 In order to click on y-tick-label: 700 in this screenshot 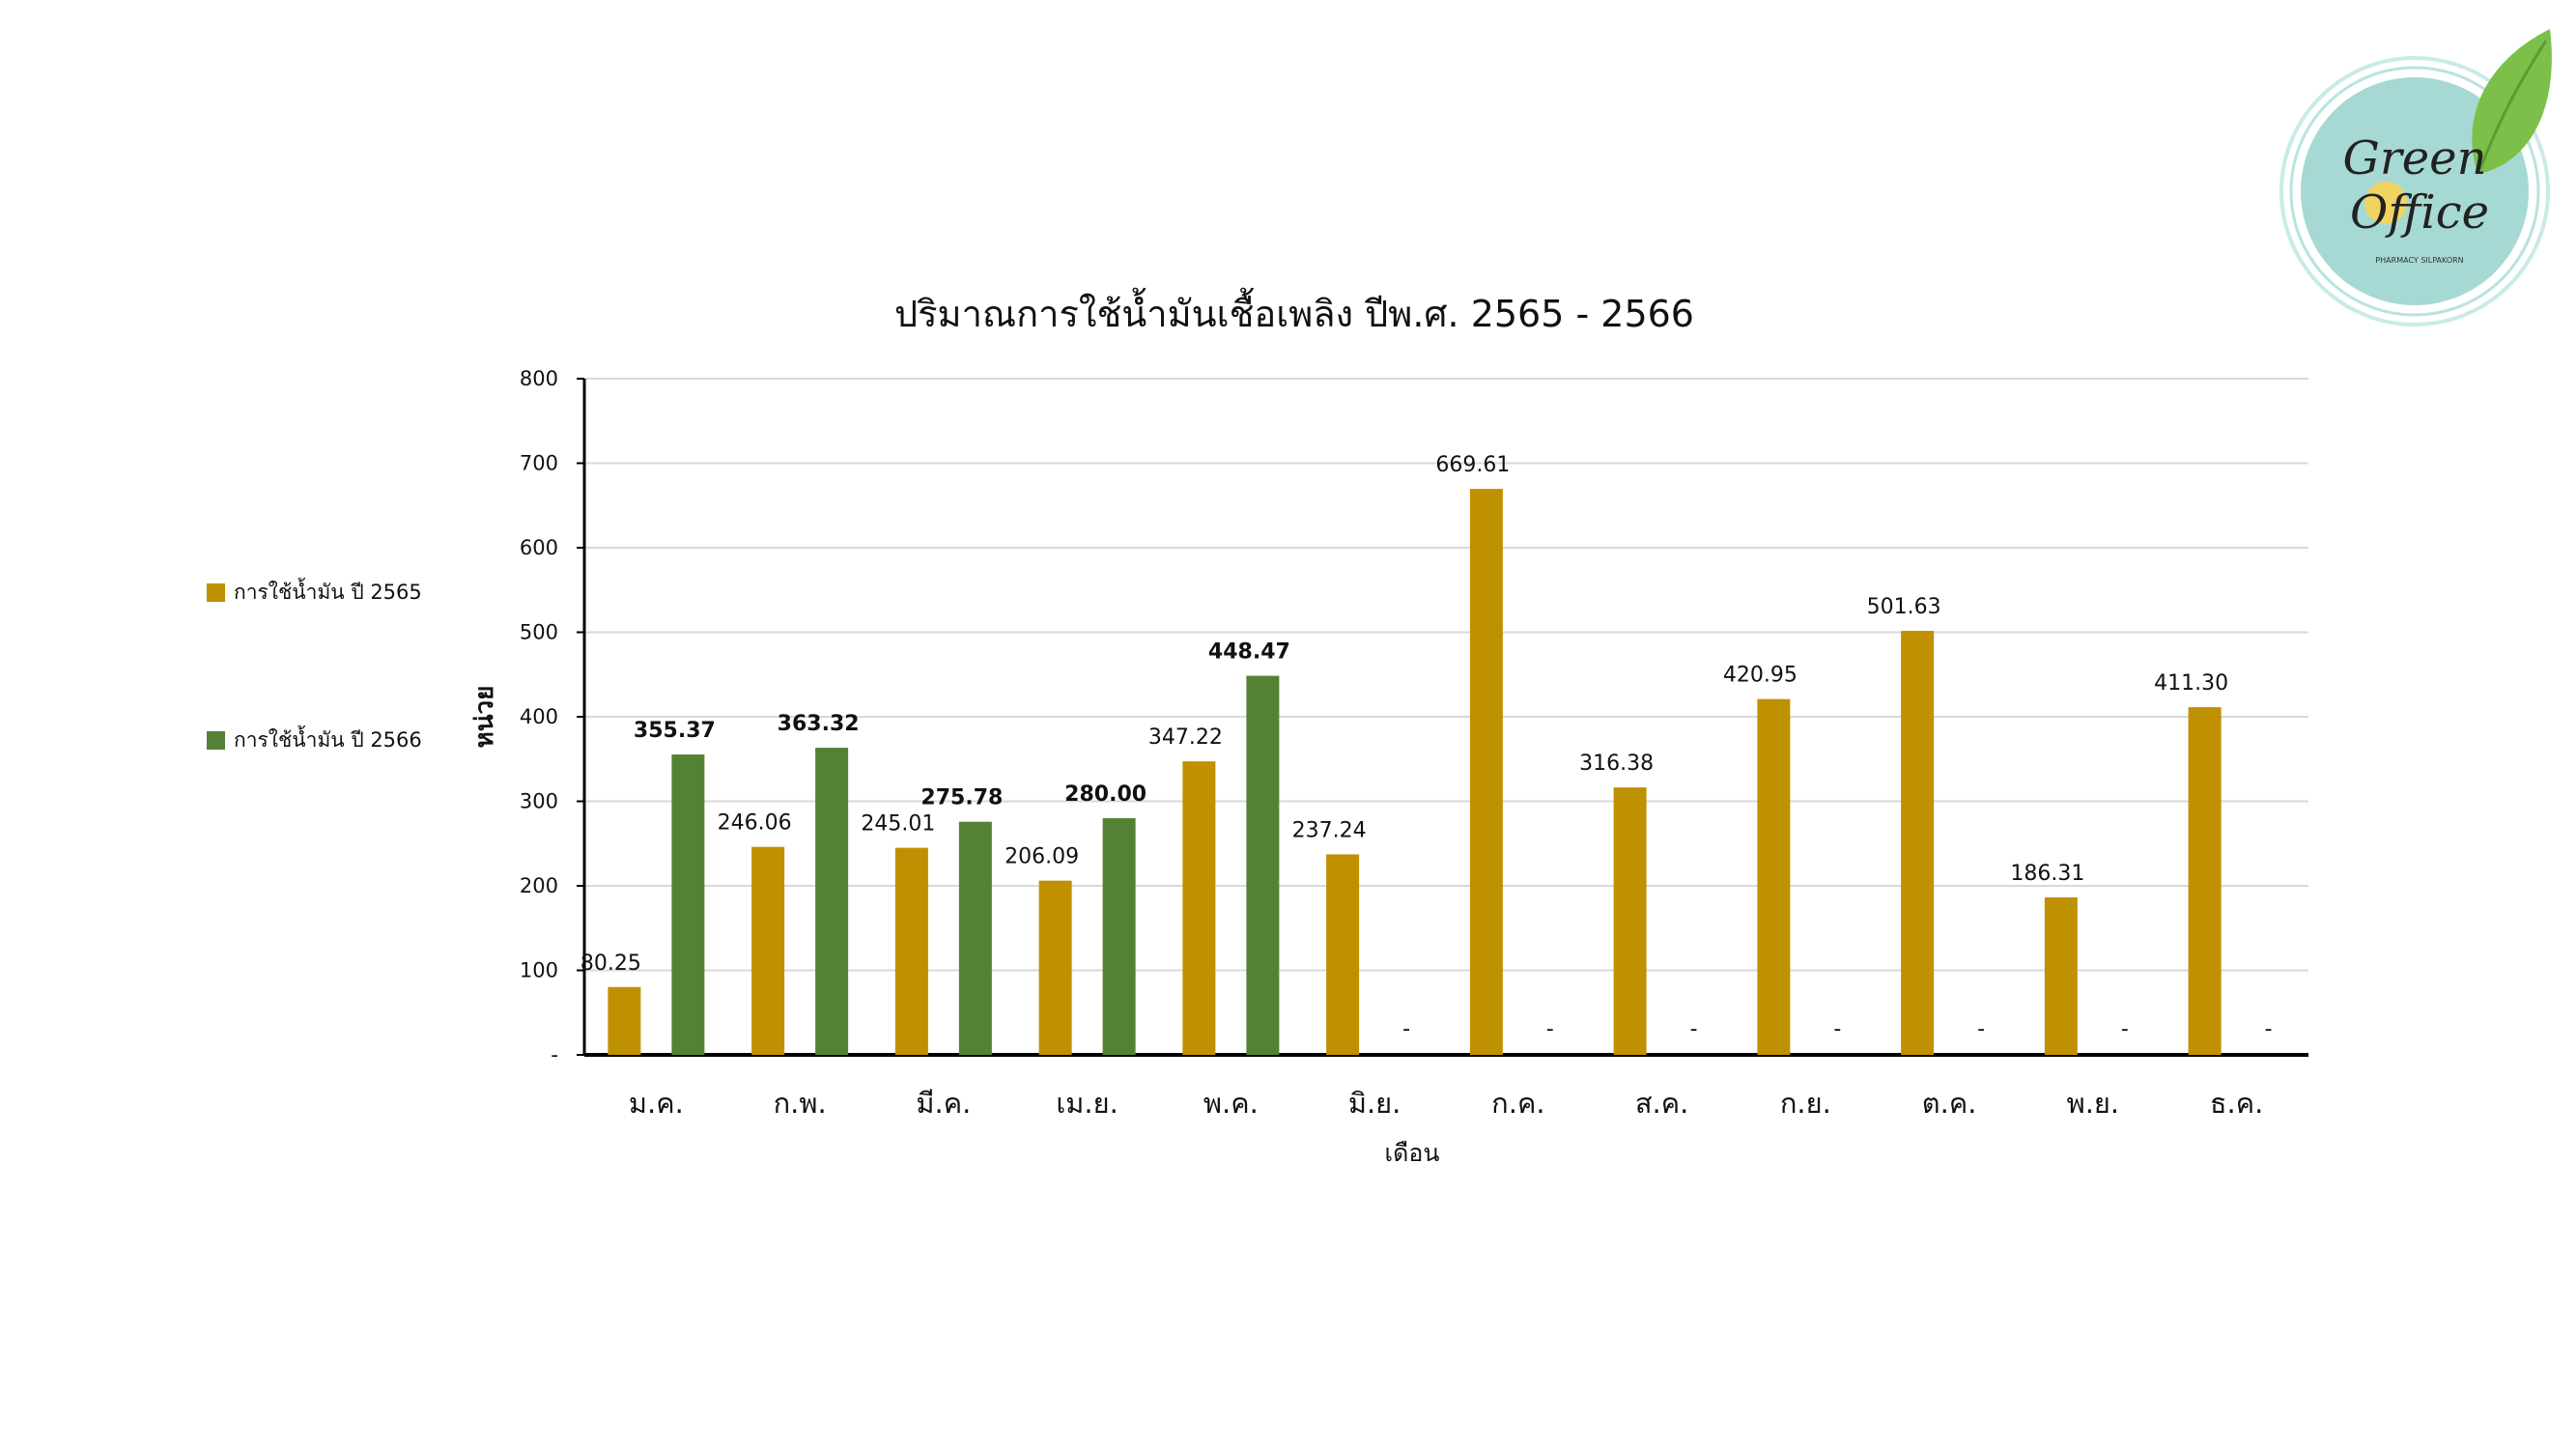, I will do `click(539, 463)`.